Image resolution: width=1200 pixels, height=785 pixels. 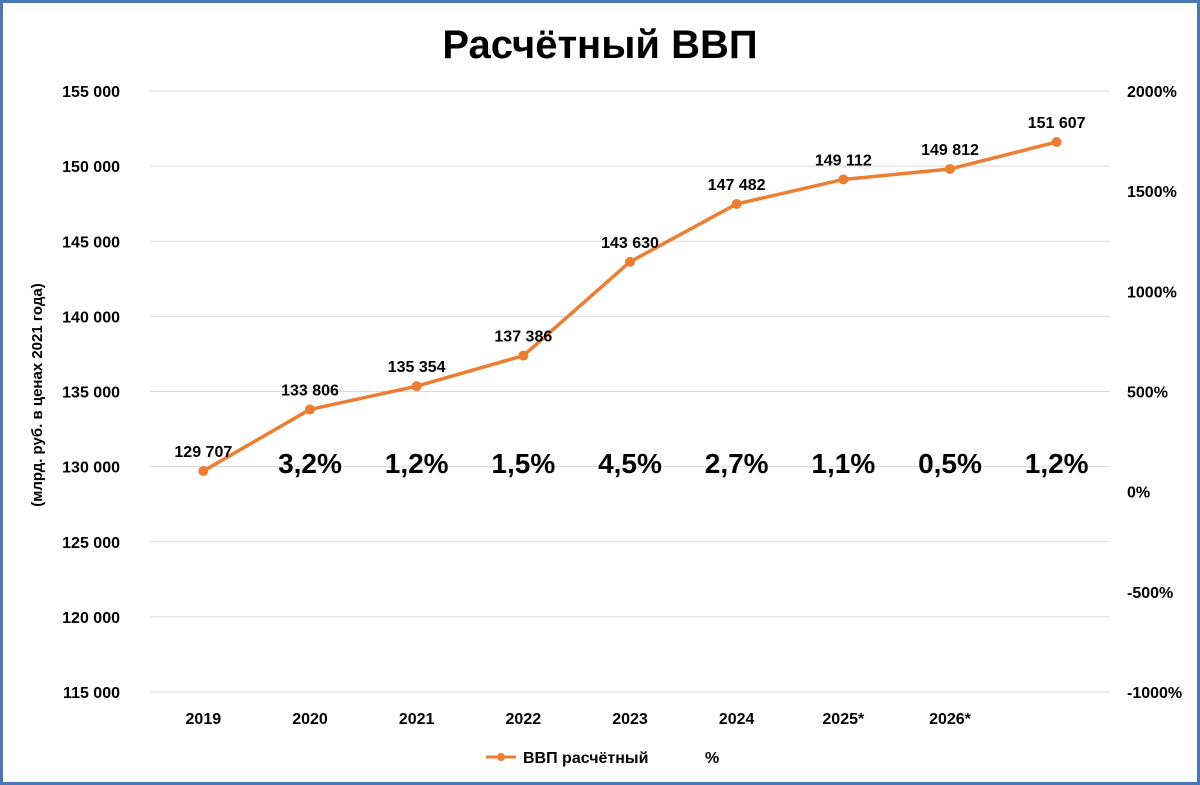 What do you see at coordinates (37, 394) in the screenshot?
I see `y-axis-label: (млрд. руб. в ценах 2021 года)` at bounding box center [37, 394].